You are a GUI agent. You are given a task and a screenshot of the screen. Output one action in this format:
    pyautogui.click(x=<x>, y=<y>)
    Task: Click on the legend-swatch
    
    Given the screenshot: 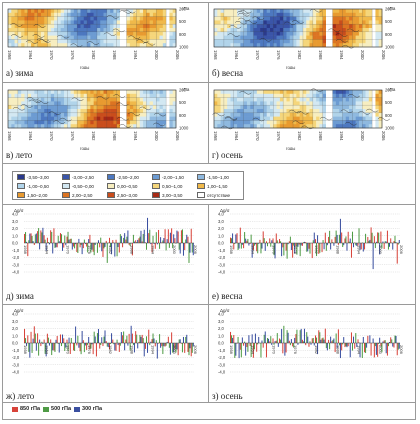 What is the action you would take?
    pyautogui.click(x=201, y=177)
    